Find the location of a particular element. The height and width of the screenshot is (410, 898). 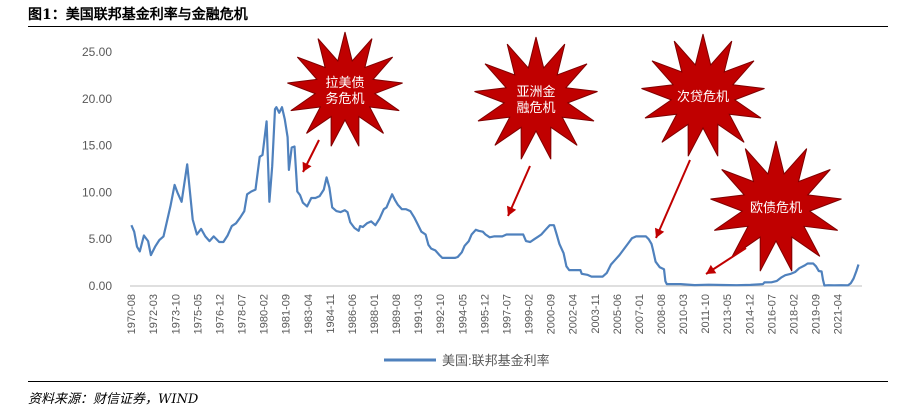

x-tick-label: 1989-08 is located at coordinates (397, 314).